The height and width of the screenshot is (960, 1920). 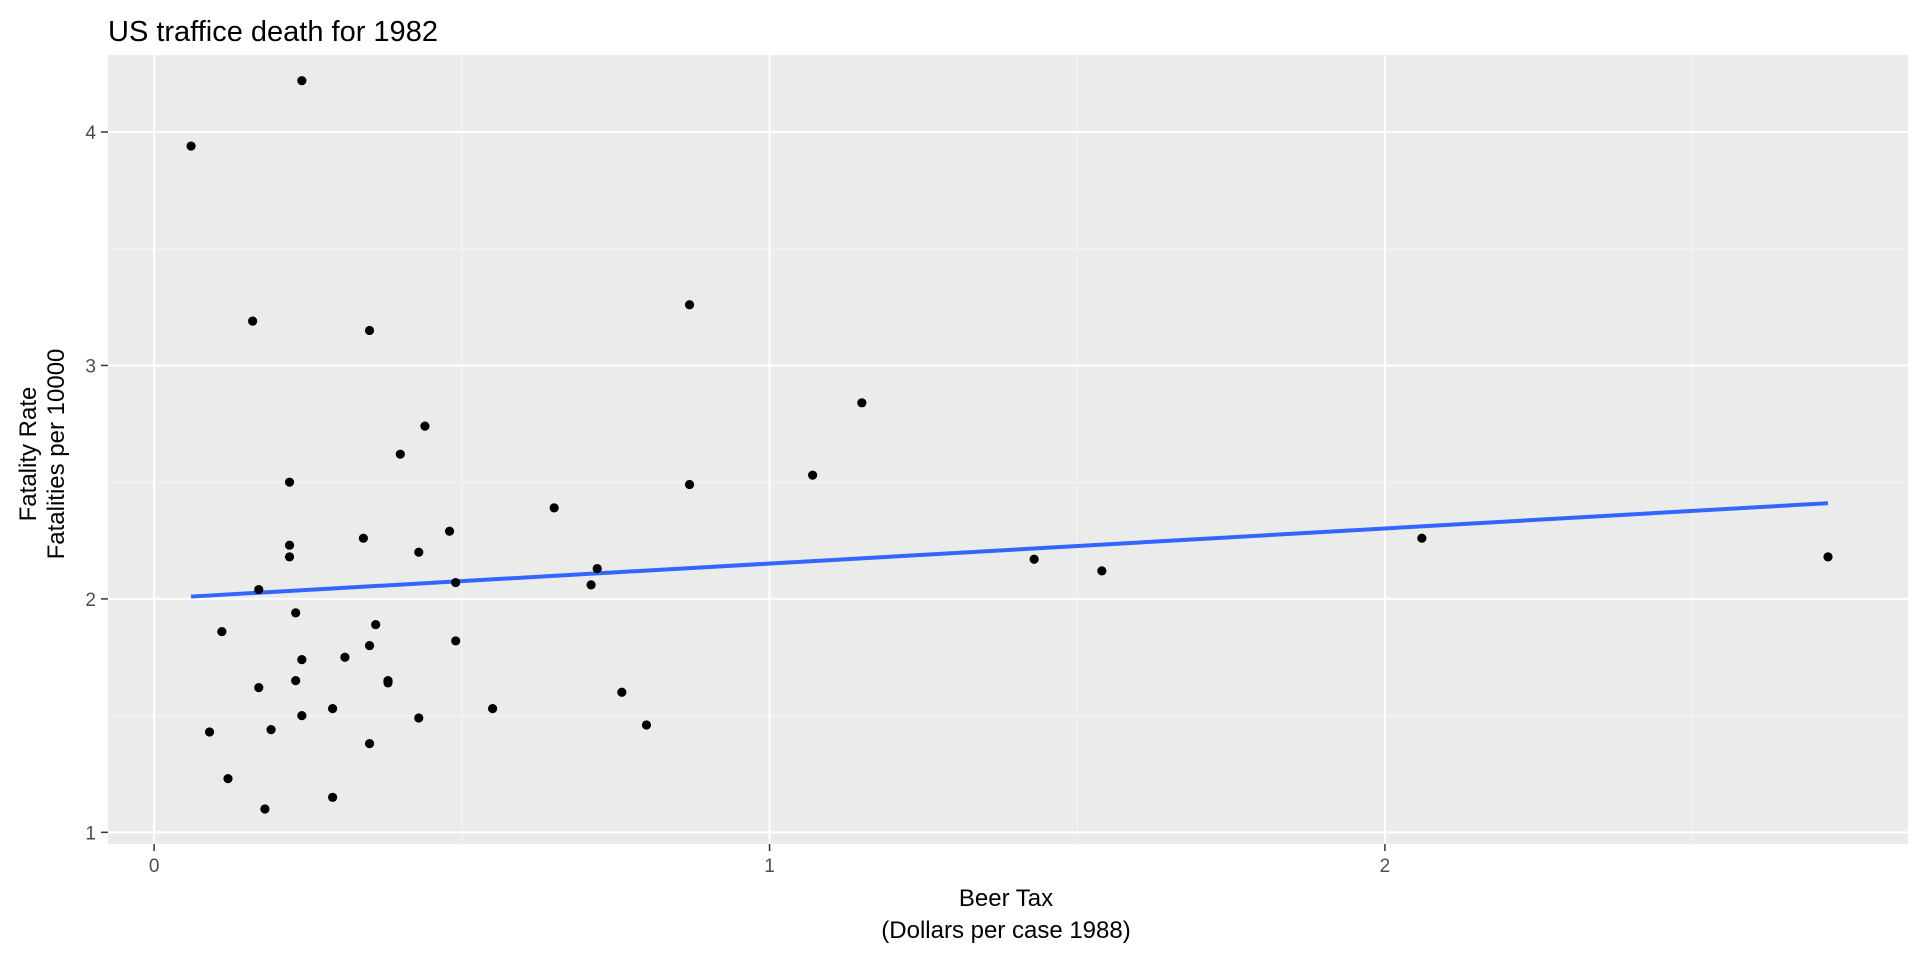 I want to click on regression-line, so click(x=1009, y=550).